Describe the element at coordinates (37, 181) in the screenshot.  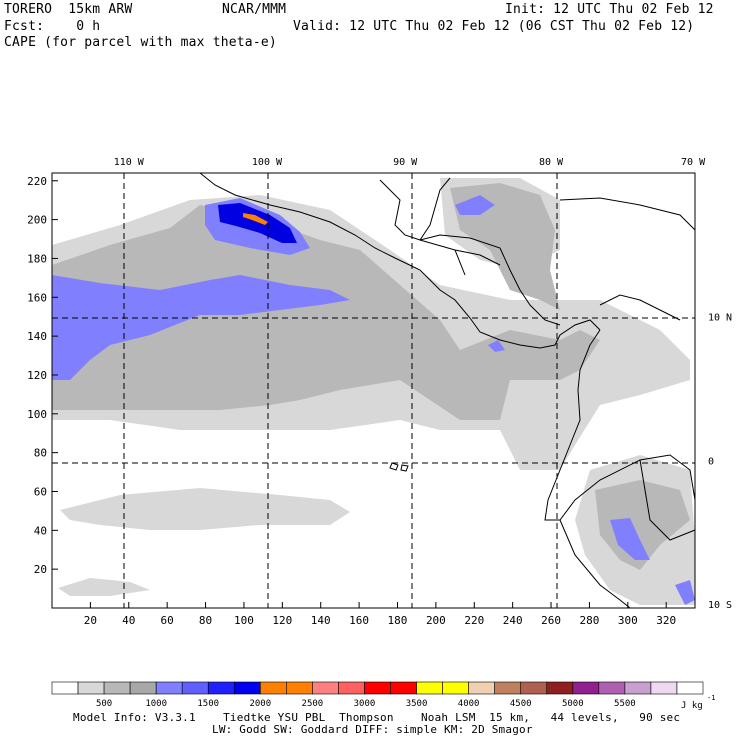
I see `y-tick-label: 220` at that location.